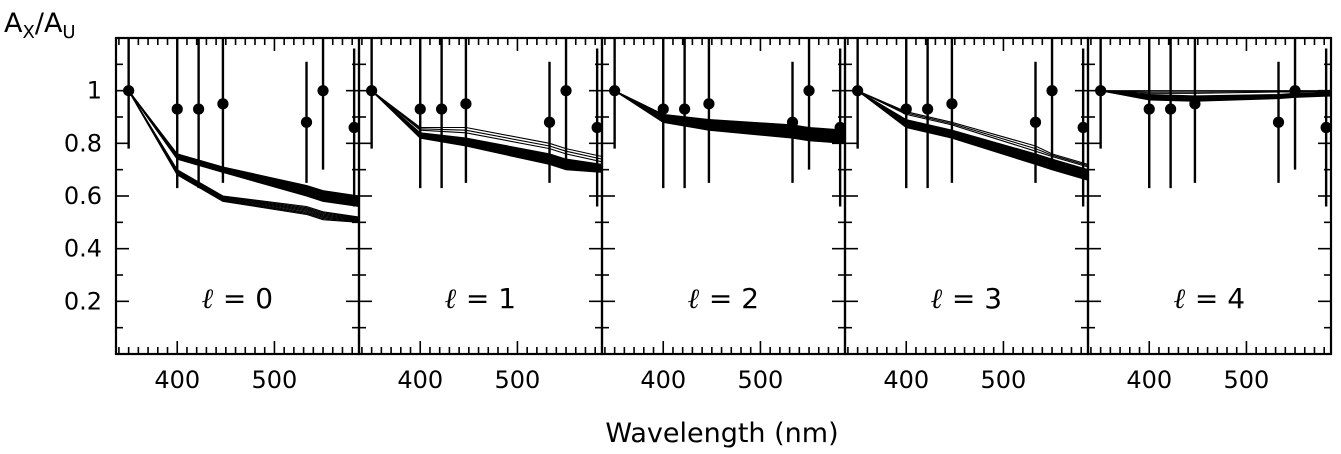 The height and width of the screenshot is (454, 1341). I want to click on panel-label: ℓ = 2, so click(723, 298).